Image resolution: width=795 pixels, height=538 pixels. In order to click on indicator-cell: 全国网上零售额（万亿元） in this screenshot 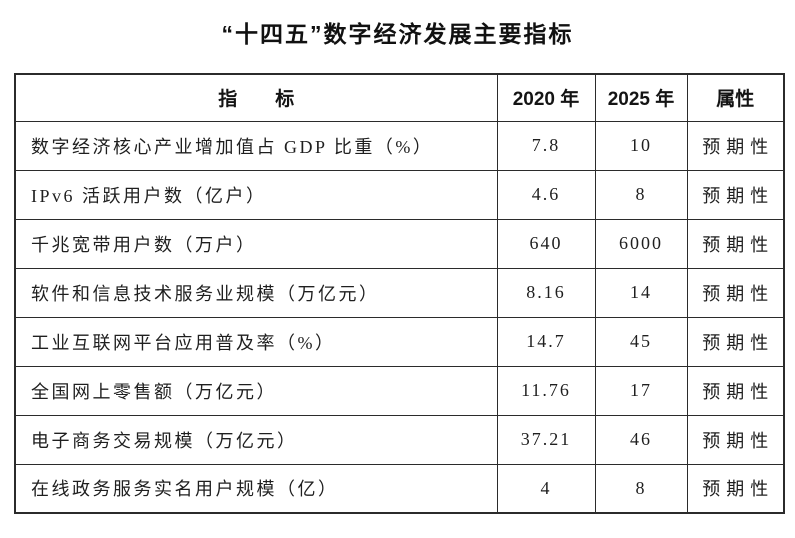, I will do `click(256, 390)`.